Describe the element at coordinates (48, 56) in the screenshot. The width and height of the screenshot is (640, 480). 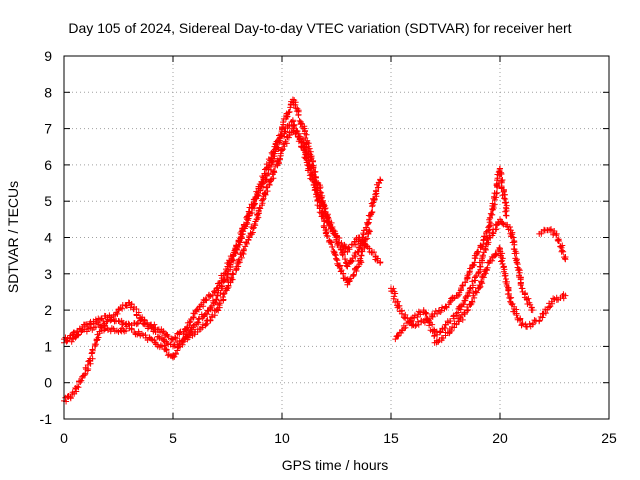
I see `y-tick-label: 9` at that location.